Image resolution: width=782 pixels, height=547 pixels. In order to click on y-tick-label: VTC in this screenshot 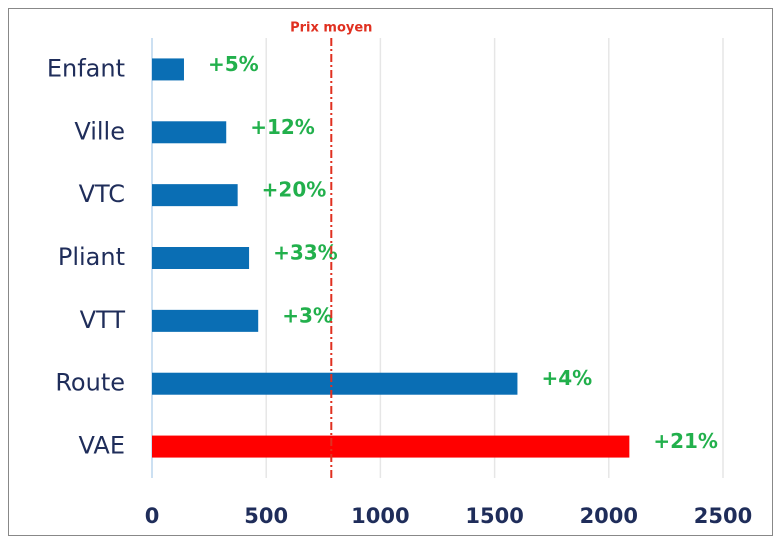, I will do `click(102, 194)`.